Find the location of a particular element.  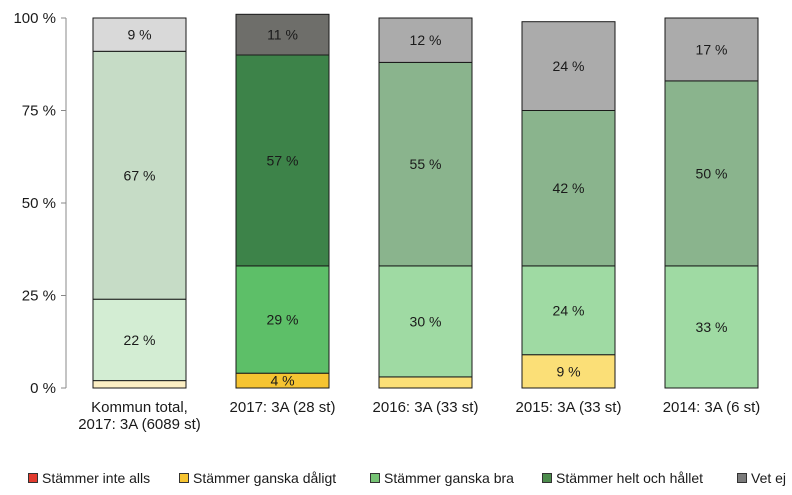

data-label: 29 % is located at coordinates (283, 320).